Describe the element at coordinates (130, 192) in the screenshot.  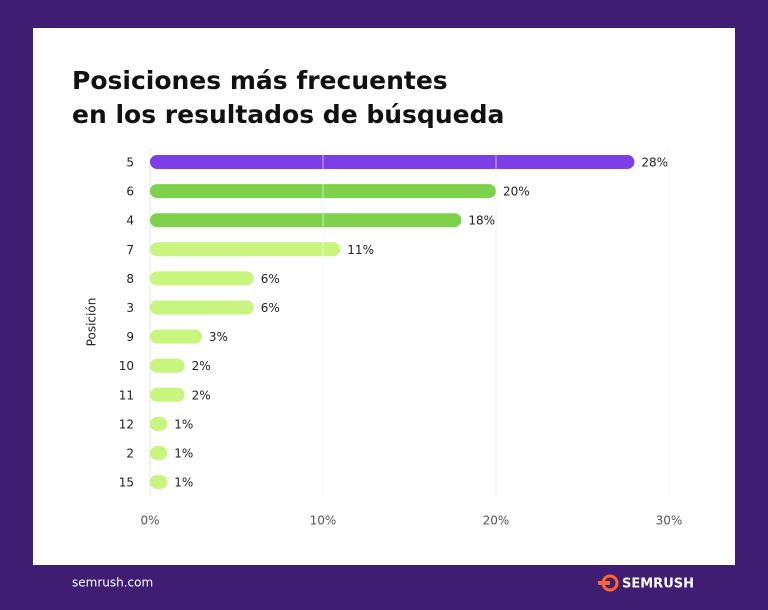
I see `y-tick-label: 6` at that location.